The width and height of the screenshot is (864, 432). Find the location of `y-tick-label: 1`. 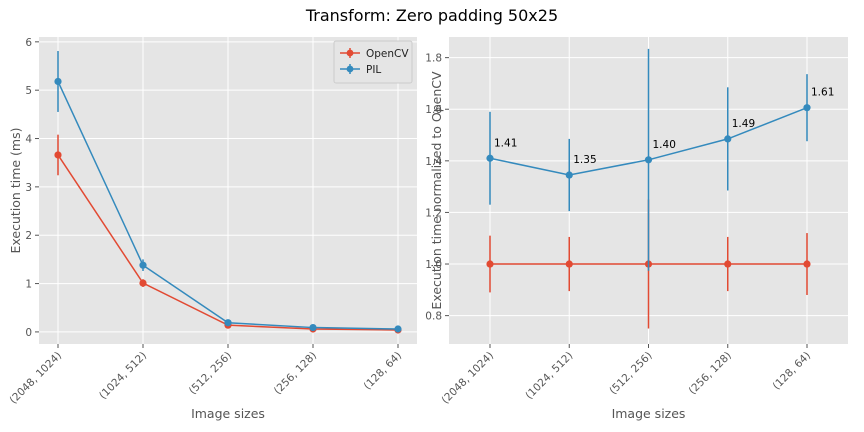

y-tick-label: 1 is located at coordinates (28, 285).